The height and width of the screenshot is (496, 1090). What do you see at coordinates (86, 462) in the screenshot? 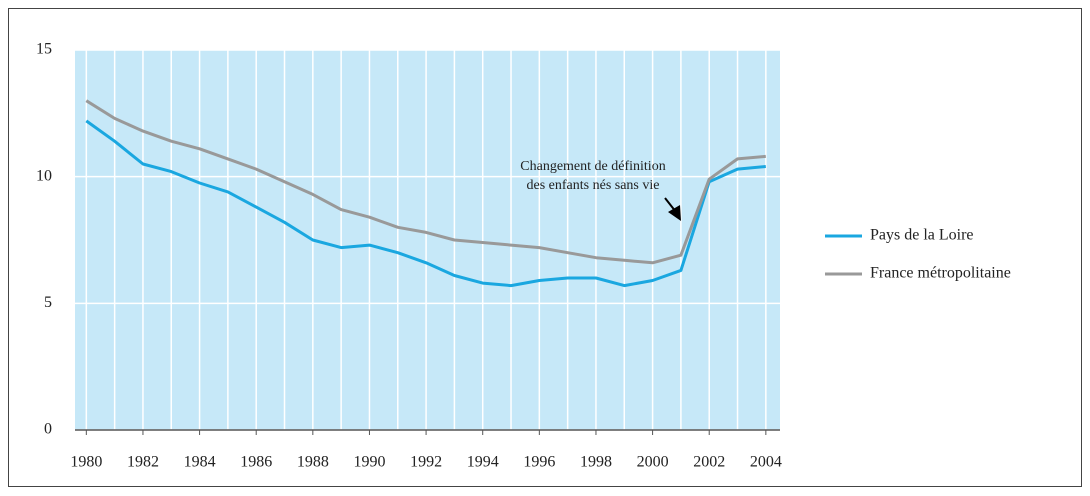
I see `x-tick-label: 1980` at bounding box center [86, 462].